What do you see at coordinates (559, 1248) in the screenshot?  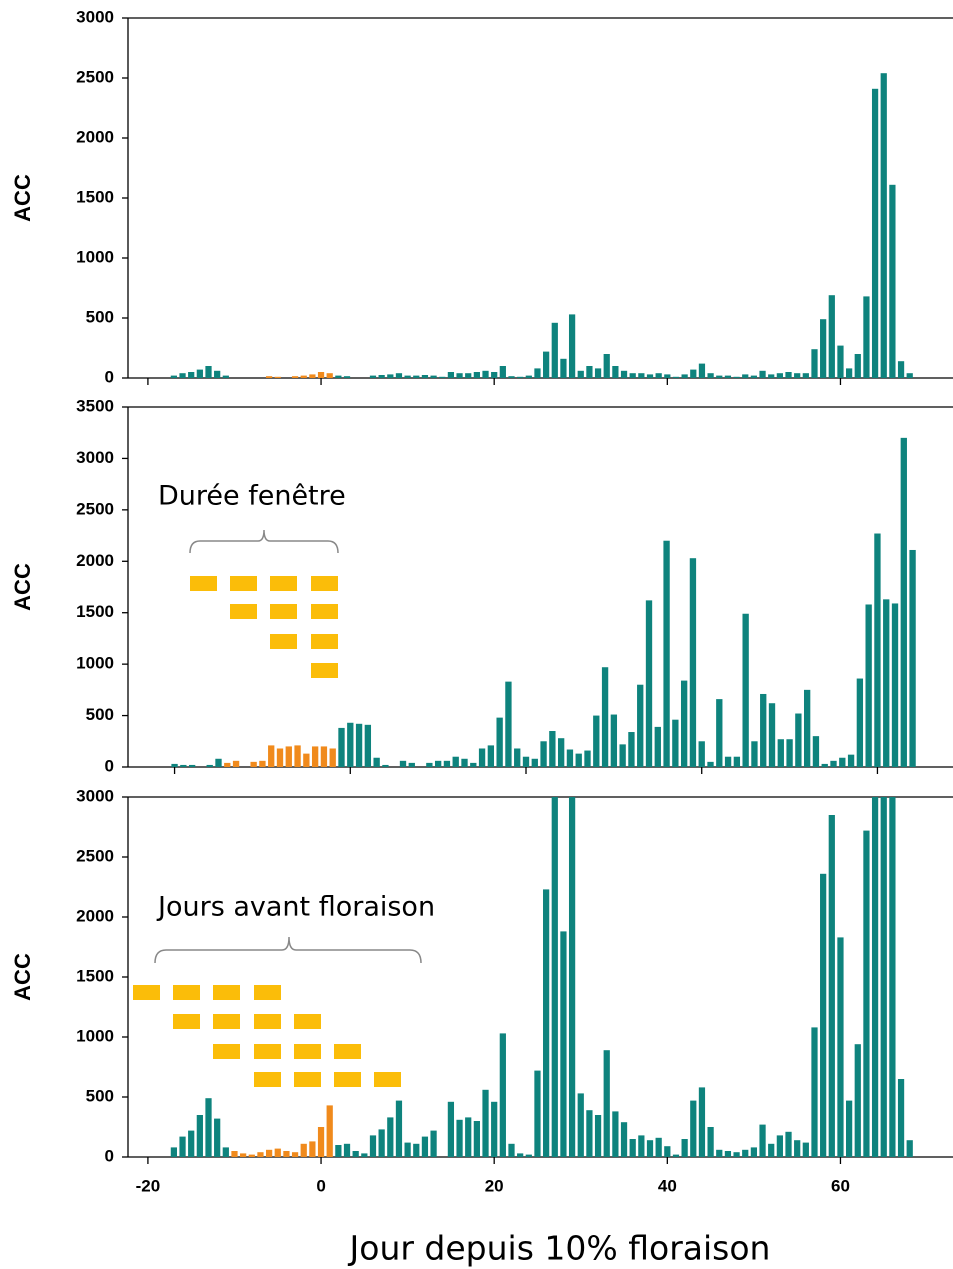 I see `x-axis-label: Jour depuis 10% floraison` at bounding box center [559, 1248].